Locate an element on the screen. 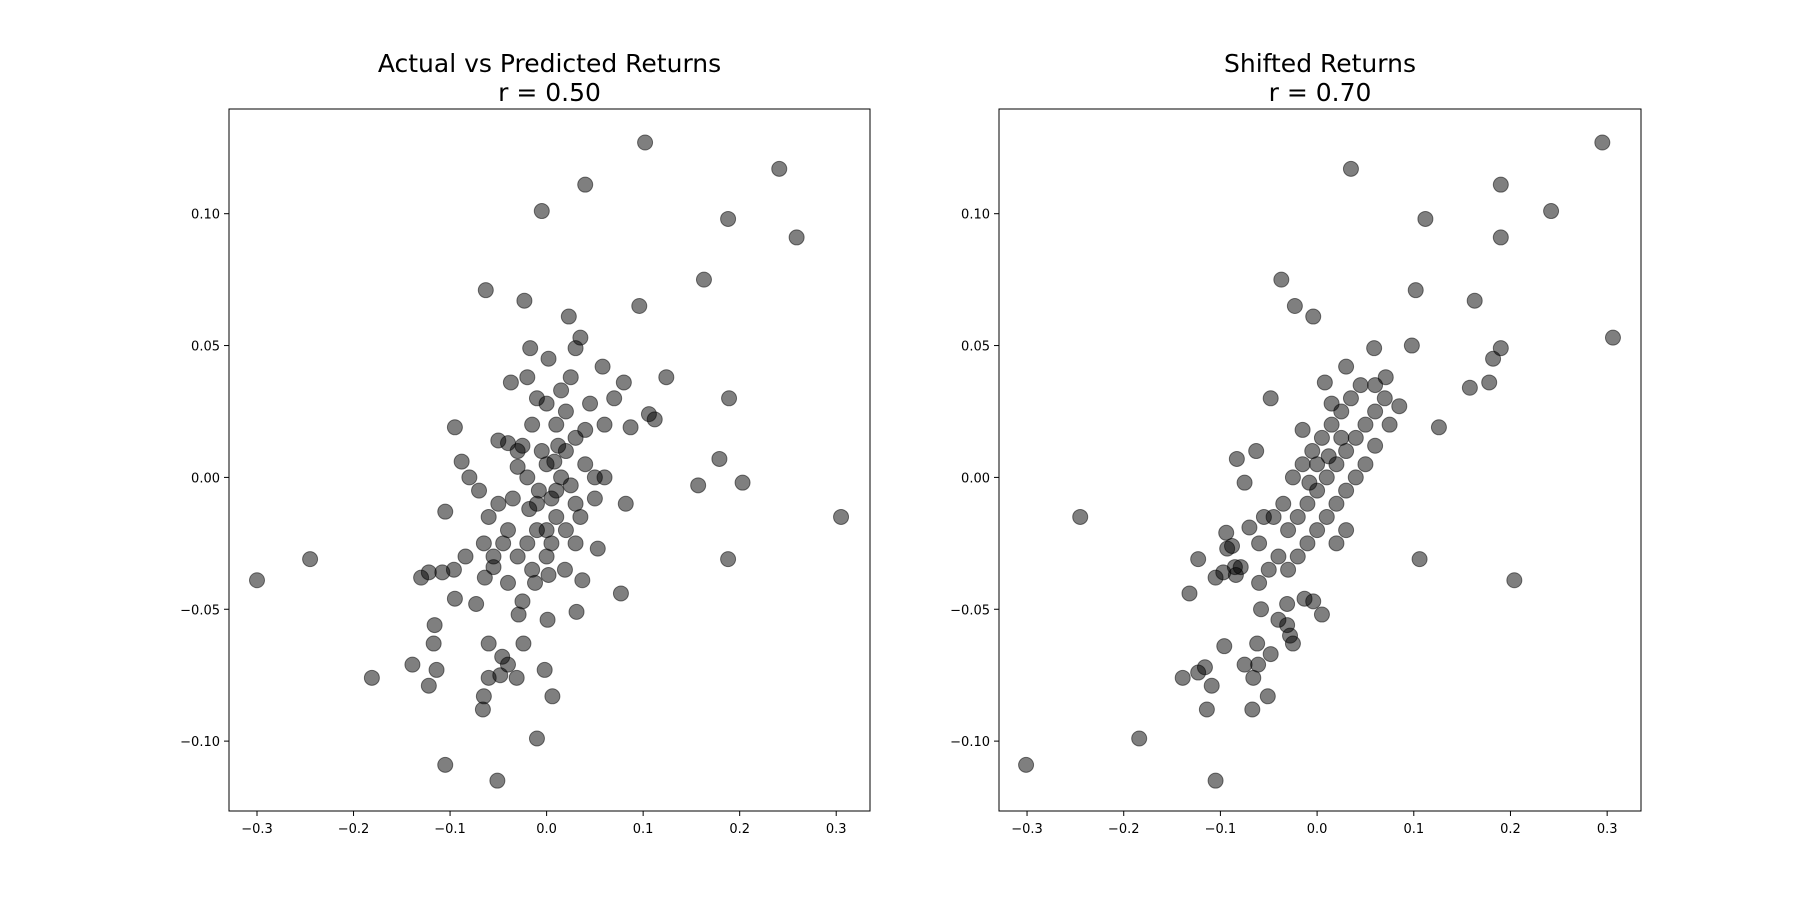 This screenshot has width=1800, height=900. chart-subtitle: r = 0.50 is located at coordinates (549, 92).